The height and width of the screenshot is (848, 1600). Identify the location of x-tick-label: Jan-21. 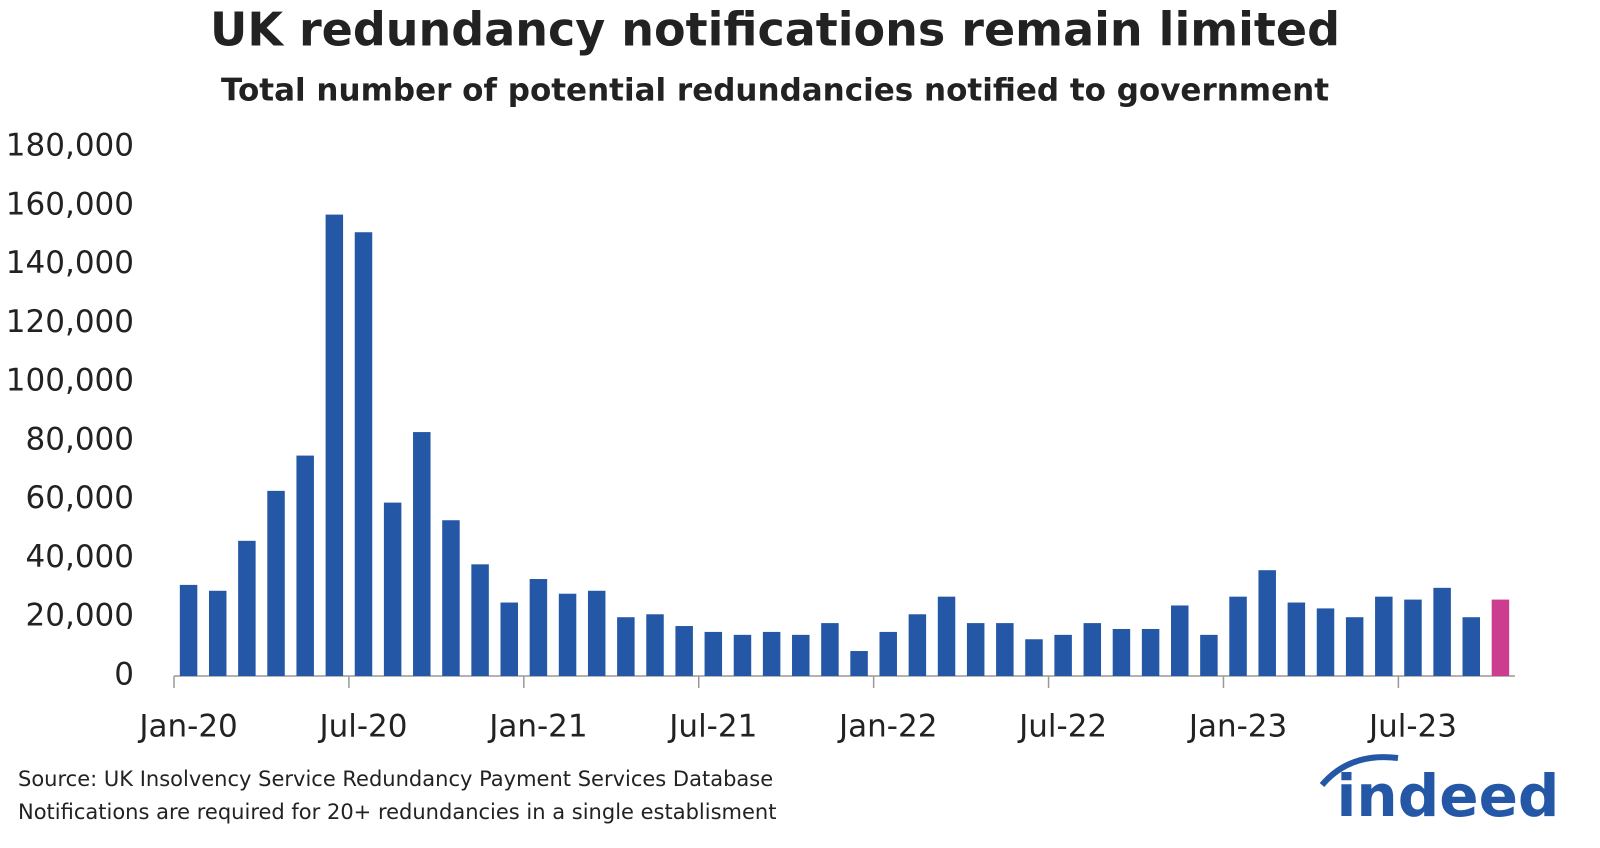
(537, 727).